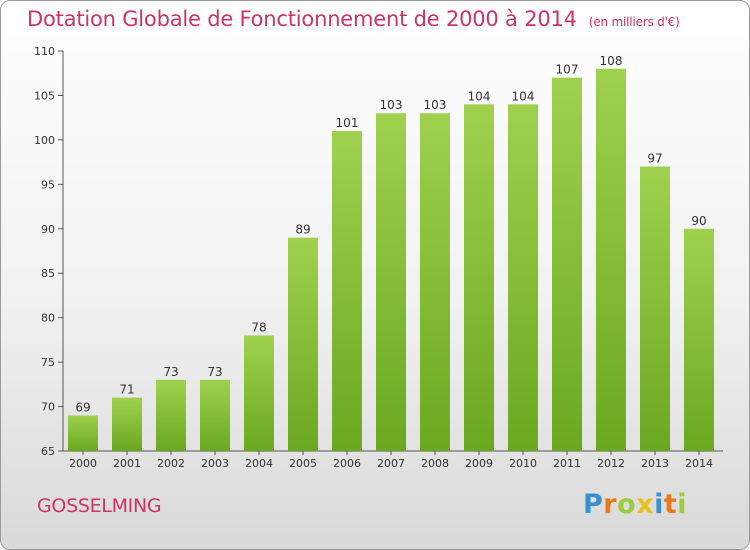 The height and width of the screenshot is (550, 750). I want to click on x-tick-label: 2008, so click(435, 463).